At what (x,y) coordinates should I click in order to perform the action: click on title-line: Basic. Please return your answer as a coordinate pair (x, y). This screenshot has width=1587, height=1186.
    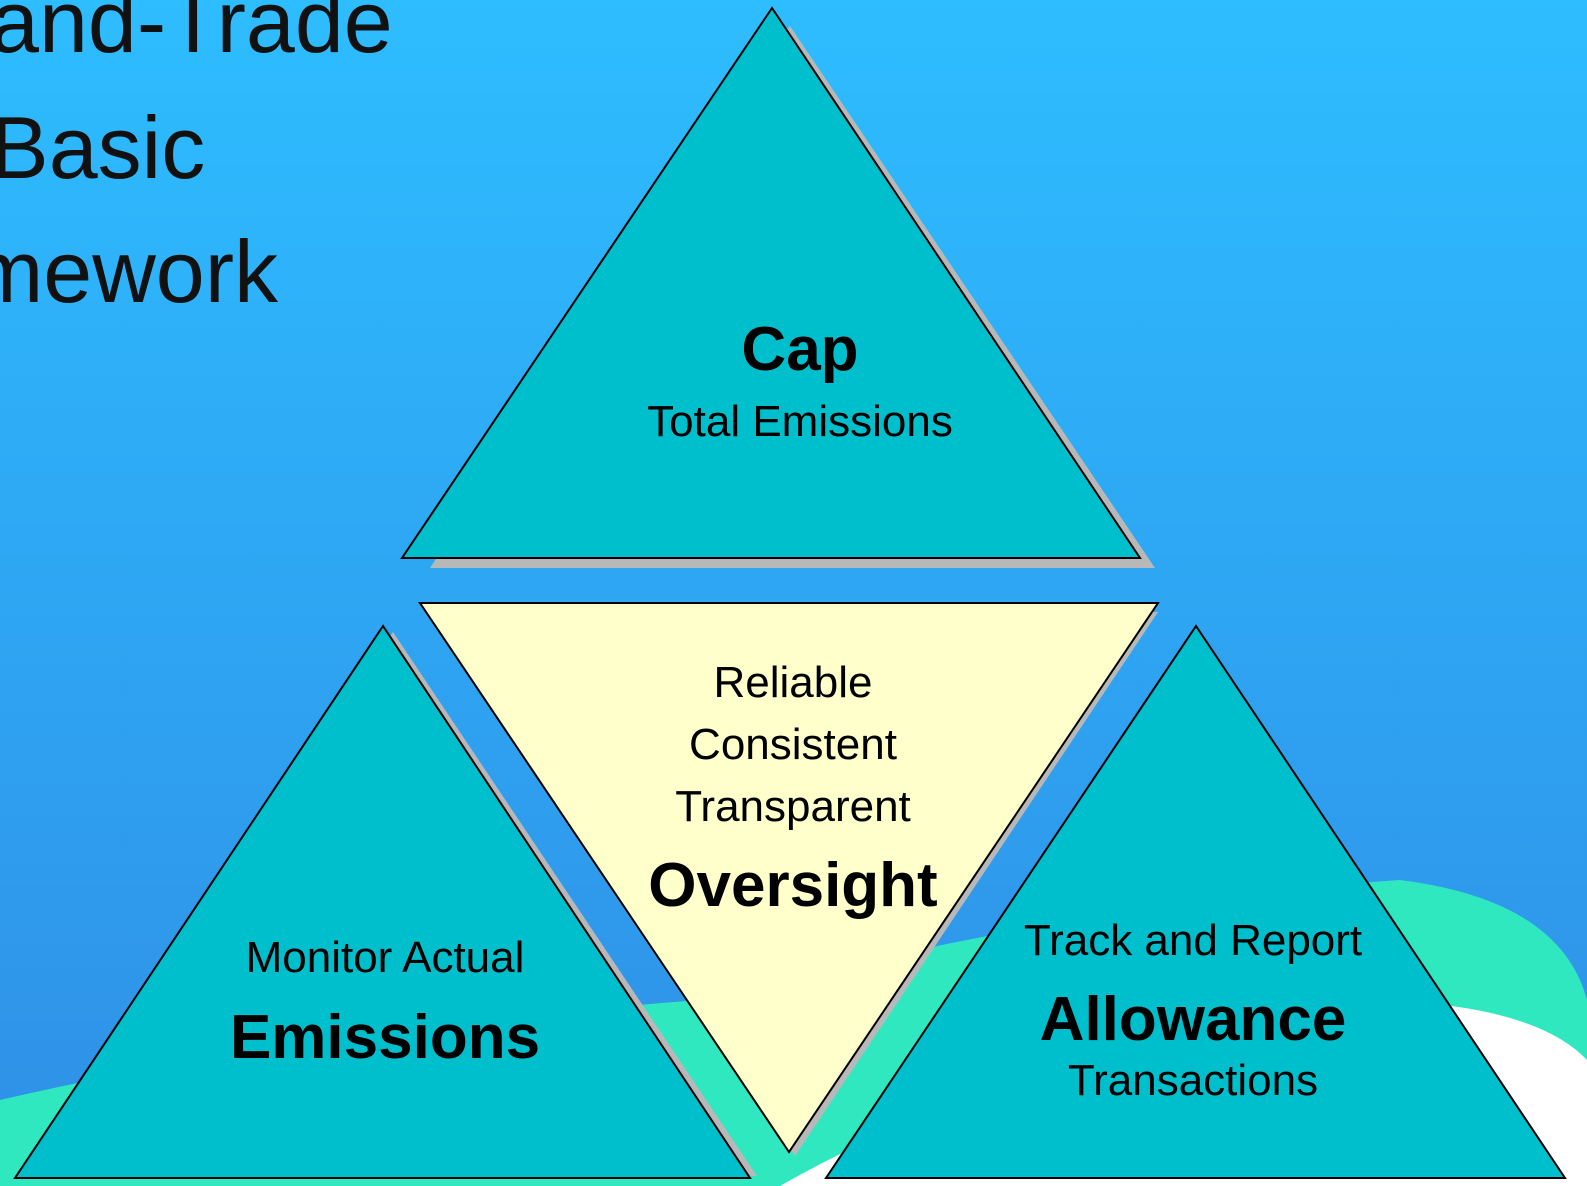
    Looking at the image, I should click on (102, 147).